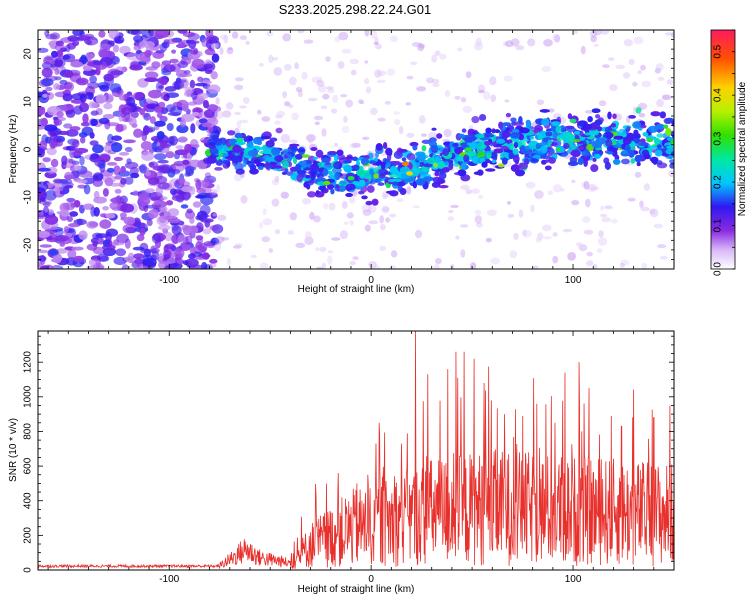 The width and height of the screenshot is (750, 600). Describe the element at coordinates (718, 269) in the screenshot. I see `colorbar-tick-label: 0.0` at that location.